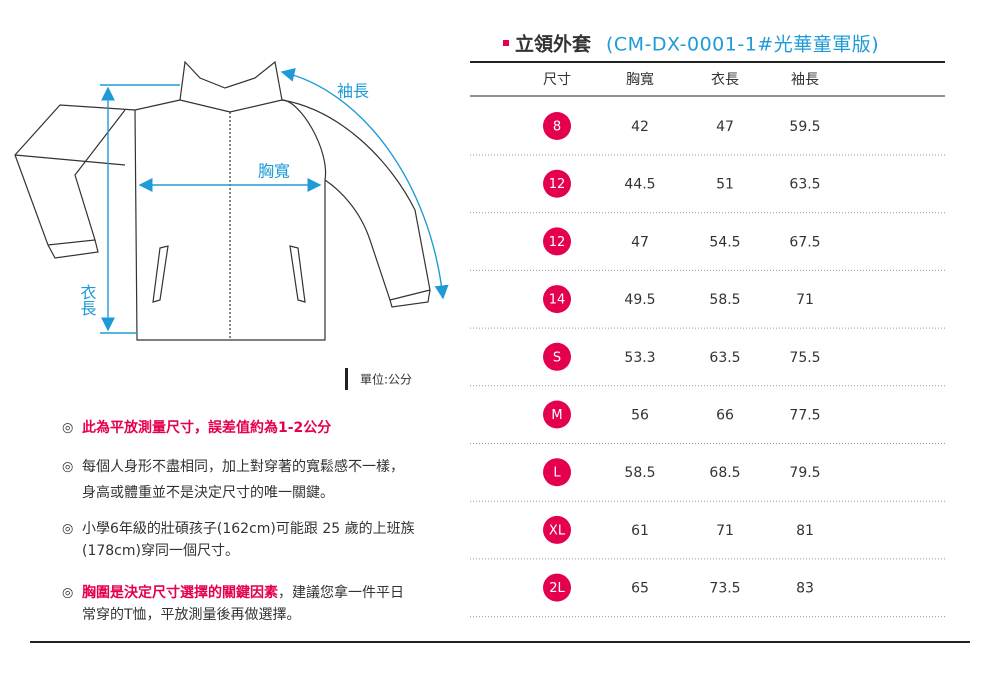  I want to click on column-header: 尺寸, so click(557, 80).